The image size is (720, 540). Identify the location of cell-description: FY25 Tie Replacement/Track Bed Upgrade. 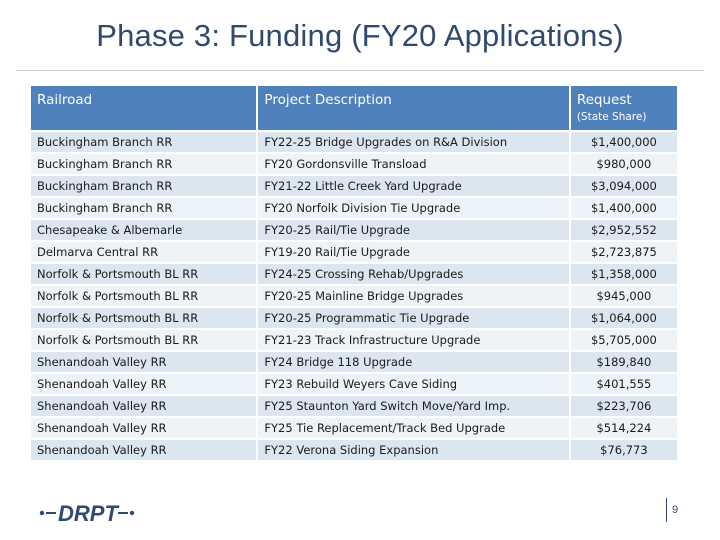
(414, 428).